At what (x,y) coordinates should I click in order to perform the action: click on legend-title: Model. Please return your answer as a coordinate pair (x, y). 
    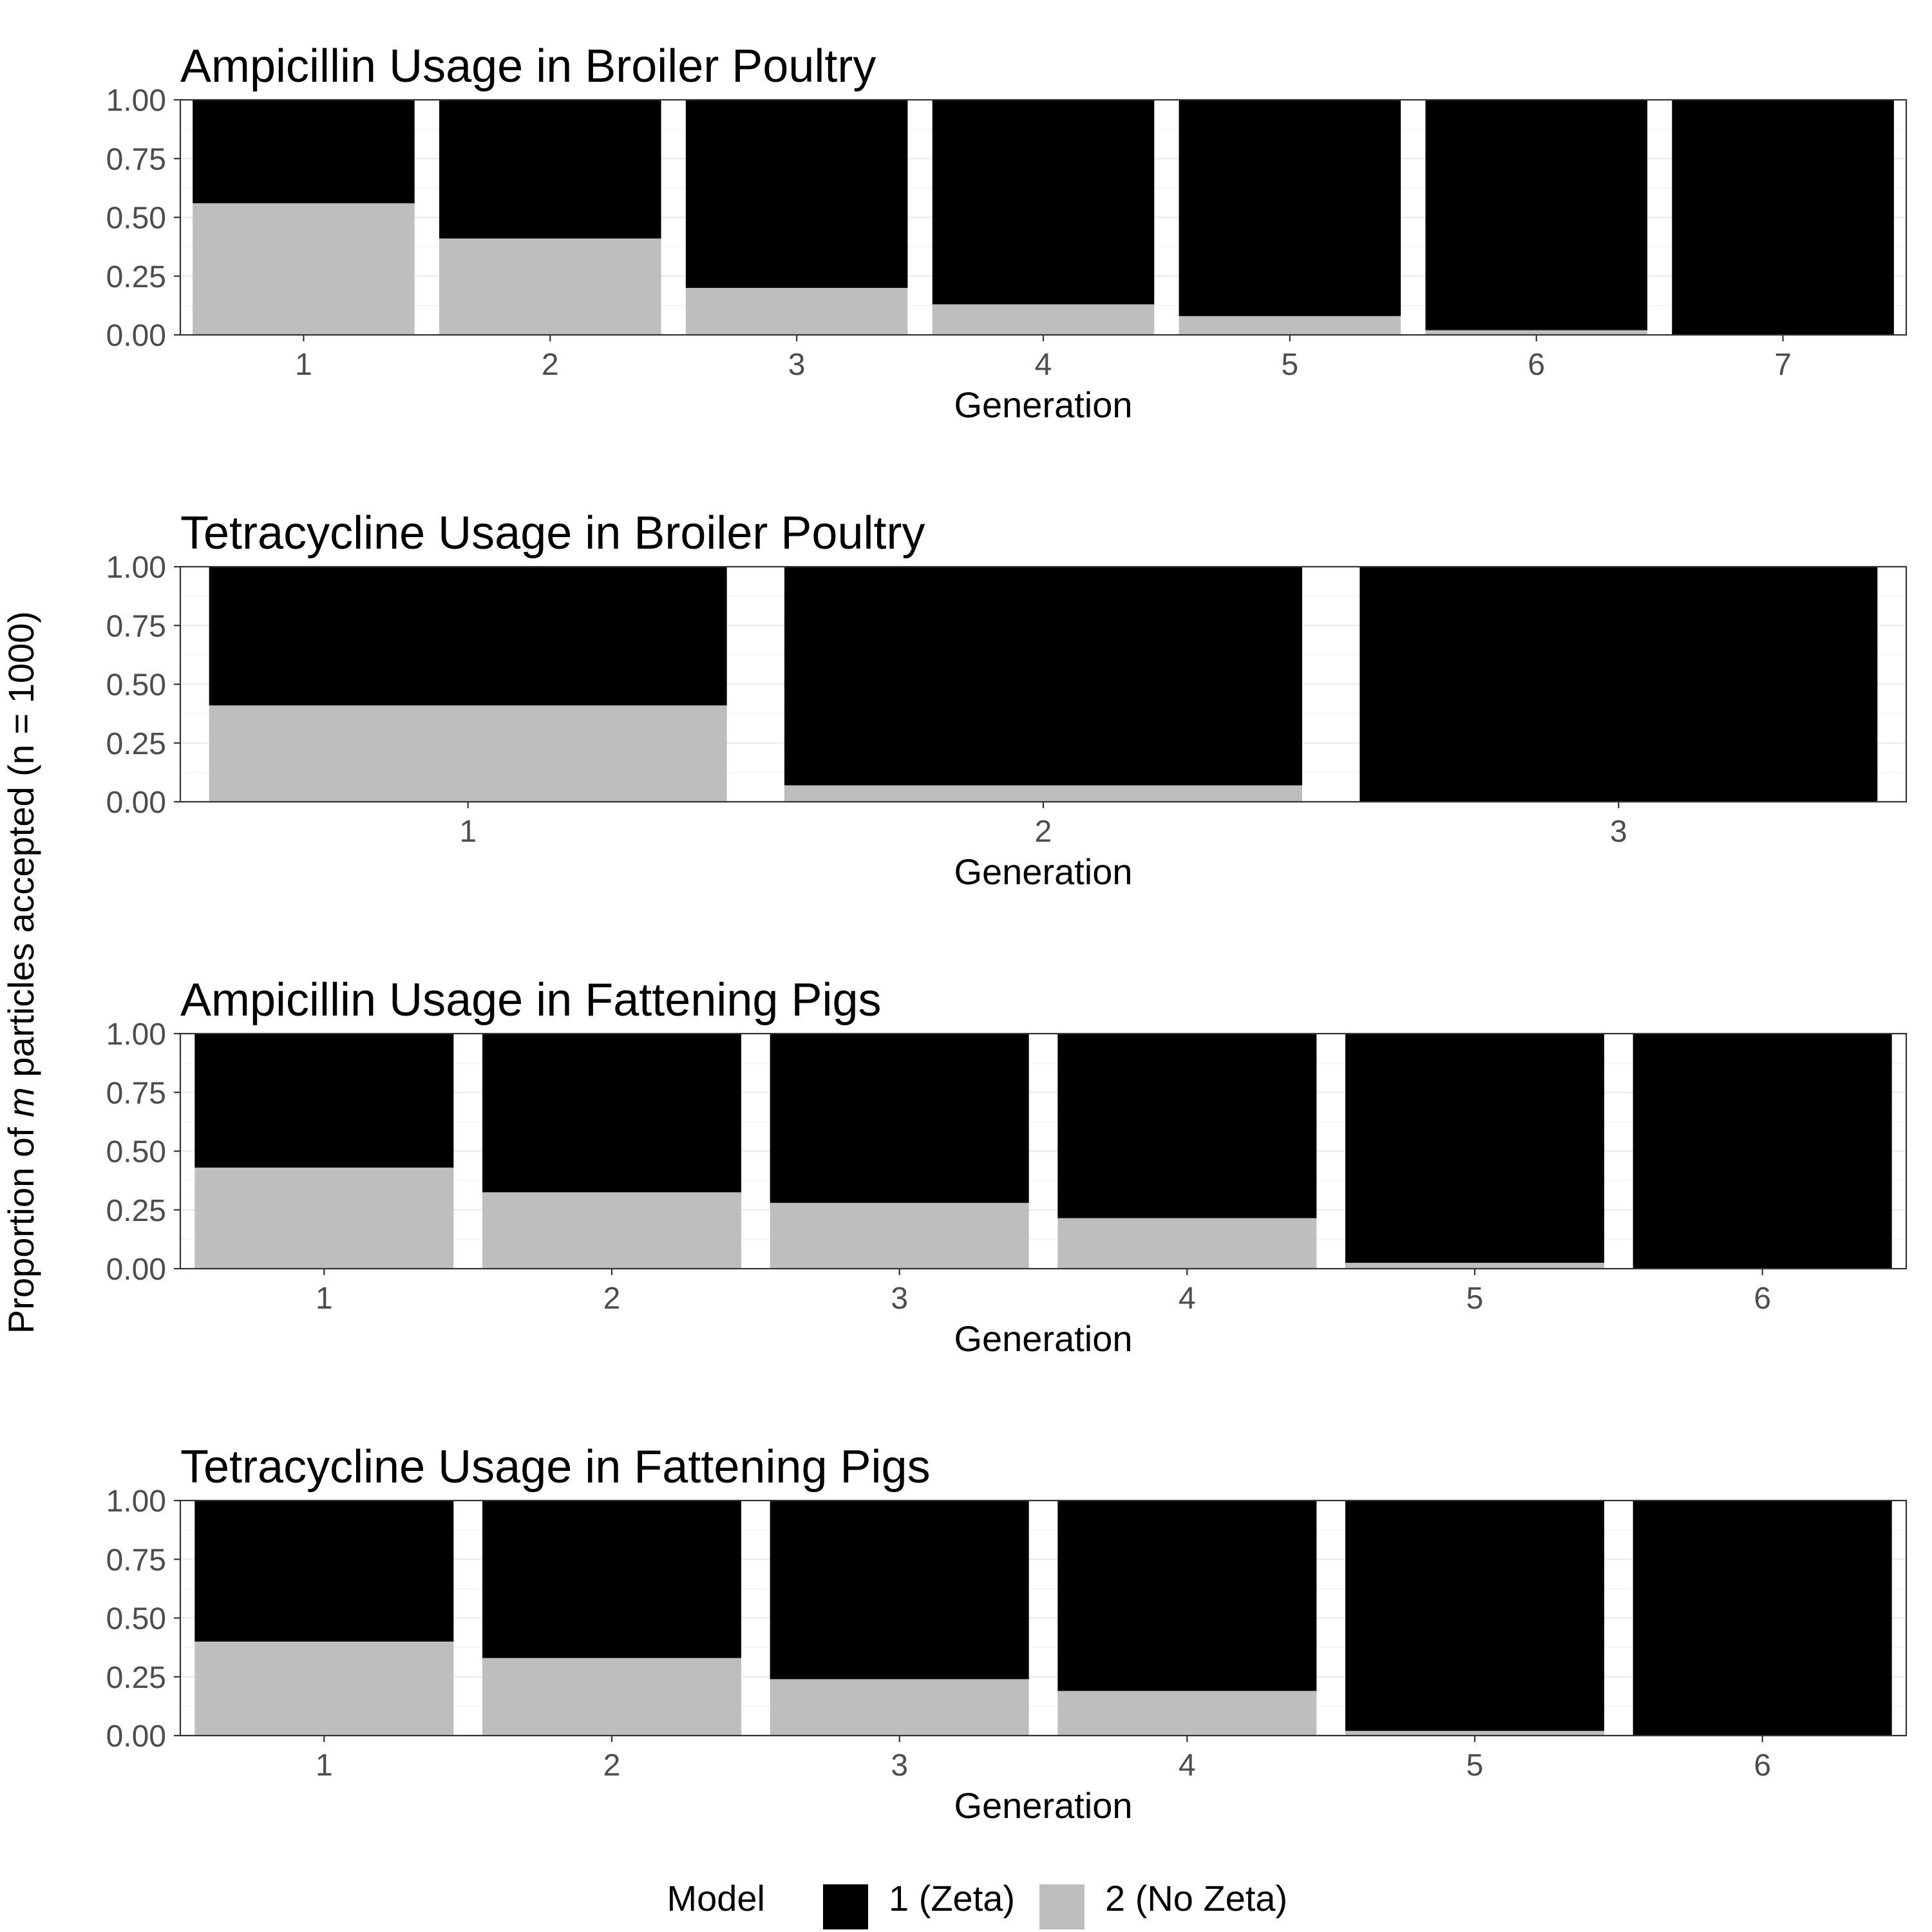
    Looking at the image, I should click on (716, 1898).